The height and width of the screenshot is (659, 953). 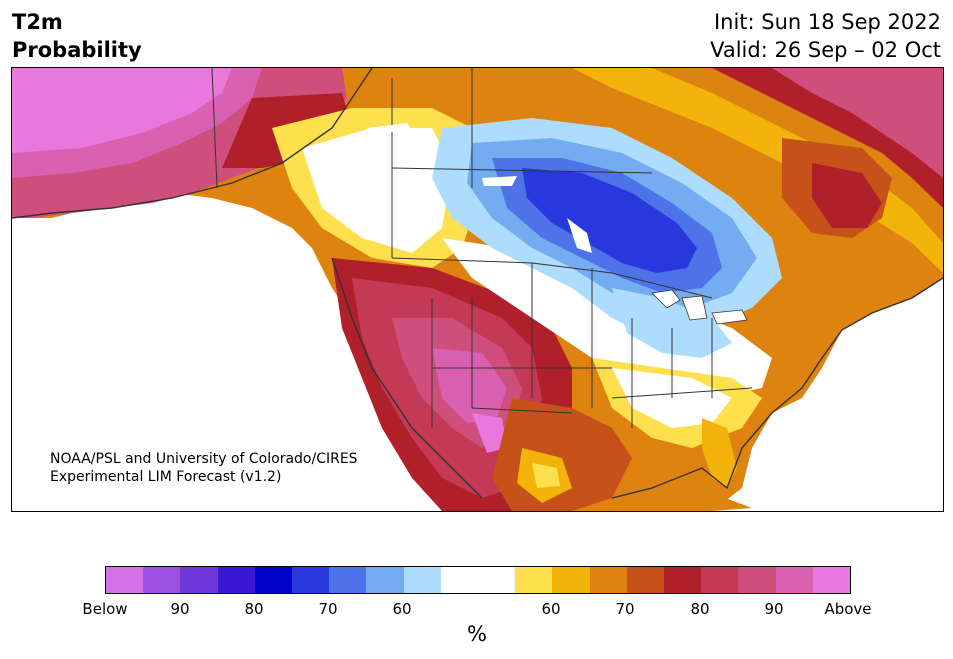 I want to click on map-title-type: Probability, so click(x=77, y=50).